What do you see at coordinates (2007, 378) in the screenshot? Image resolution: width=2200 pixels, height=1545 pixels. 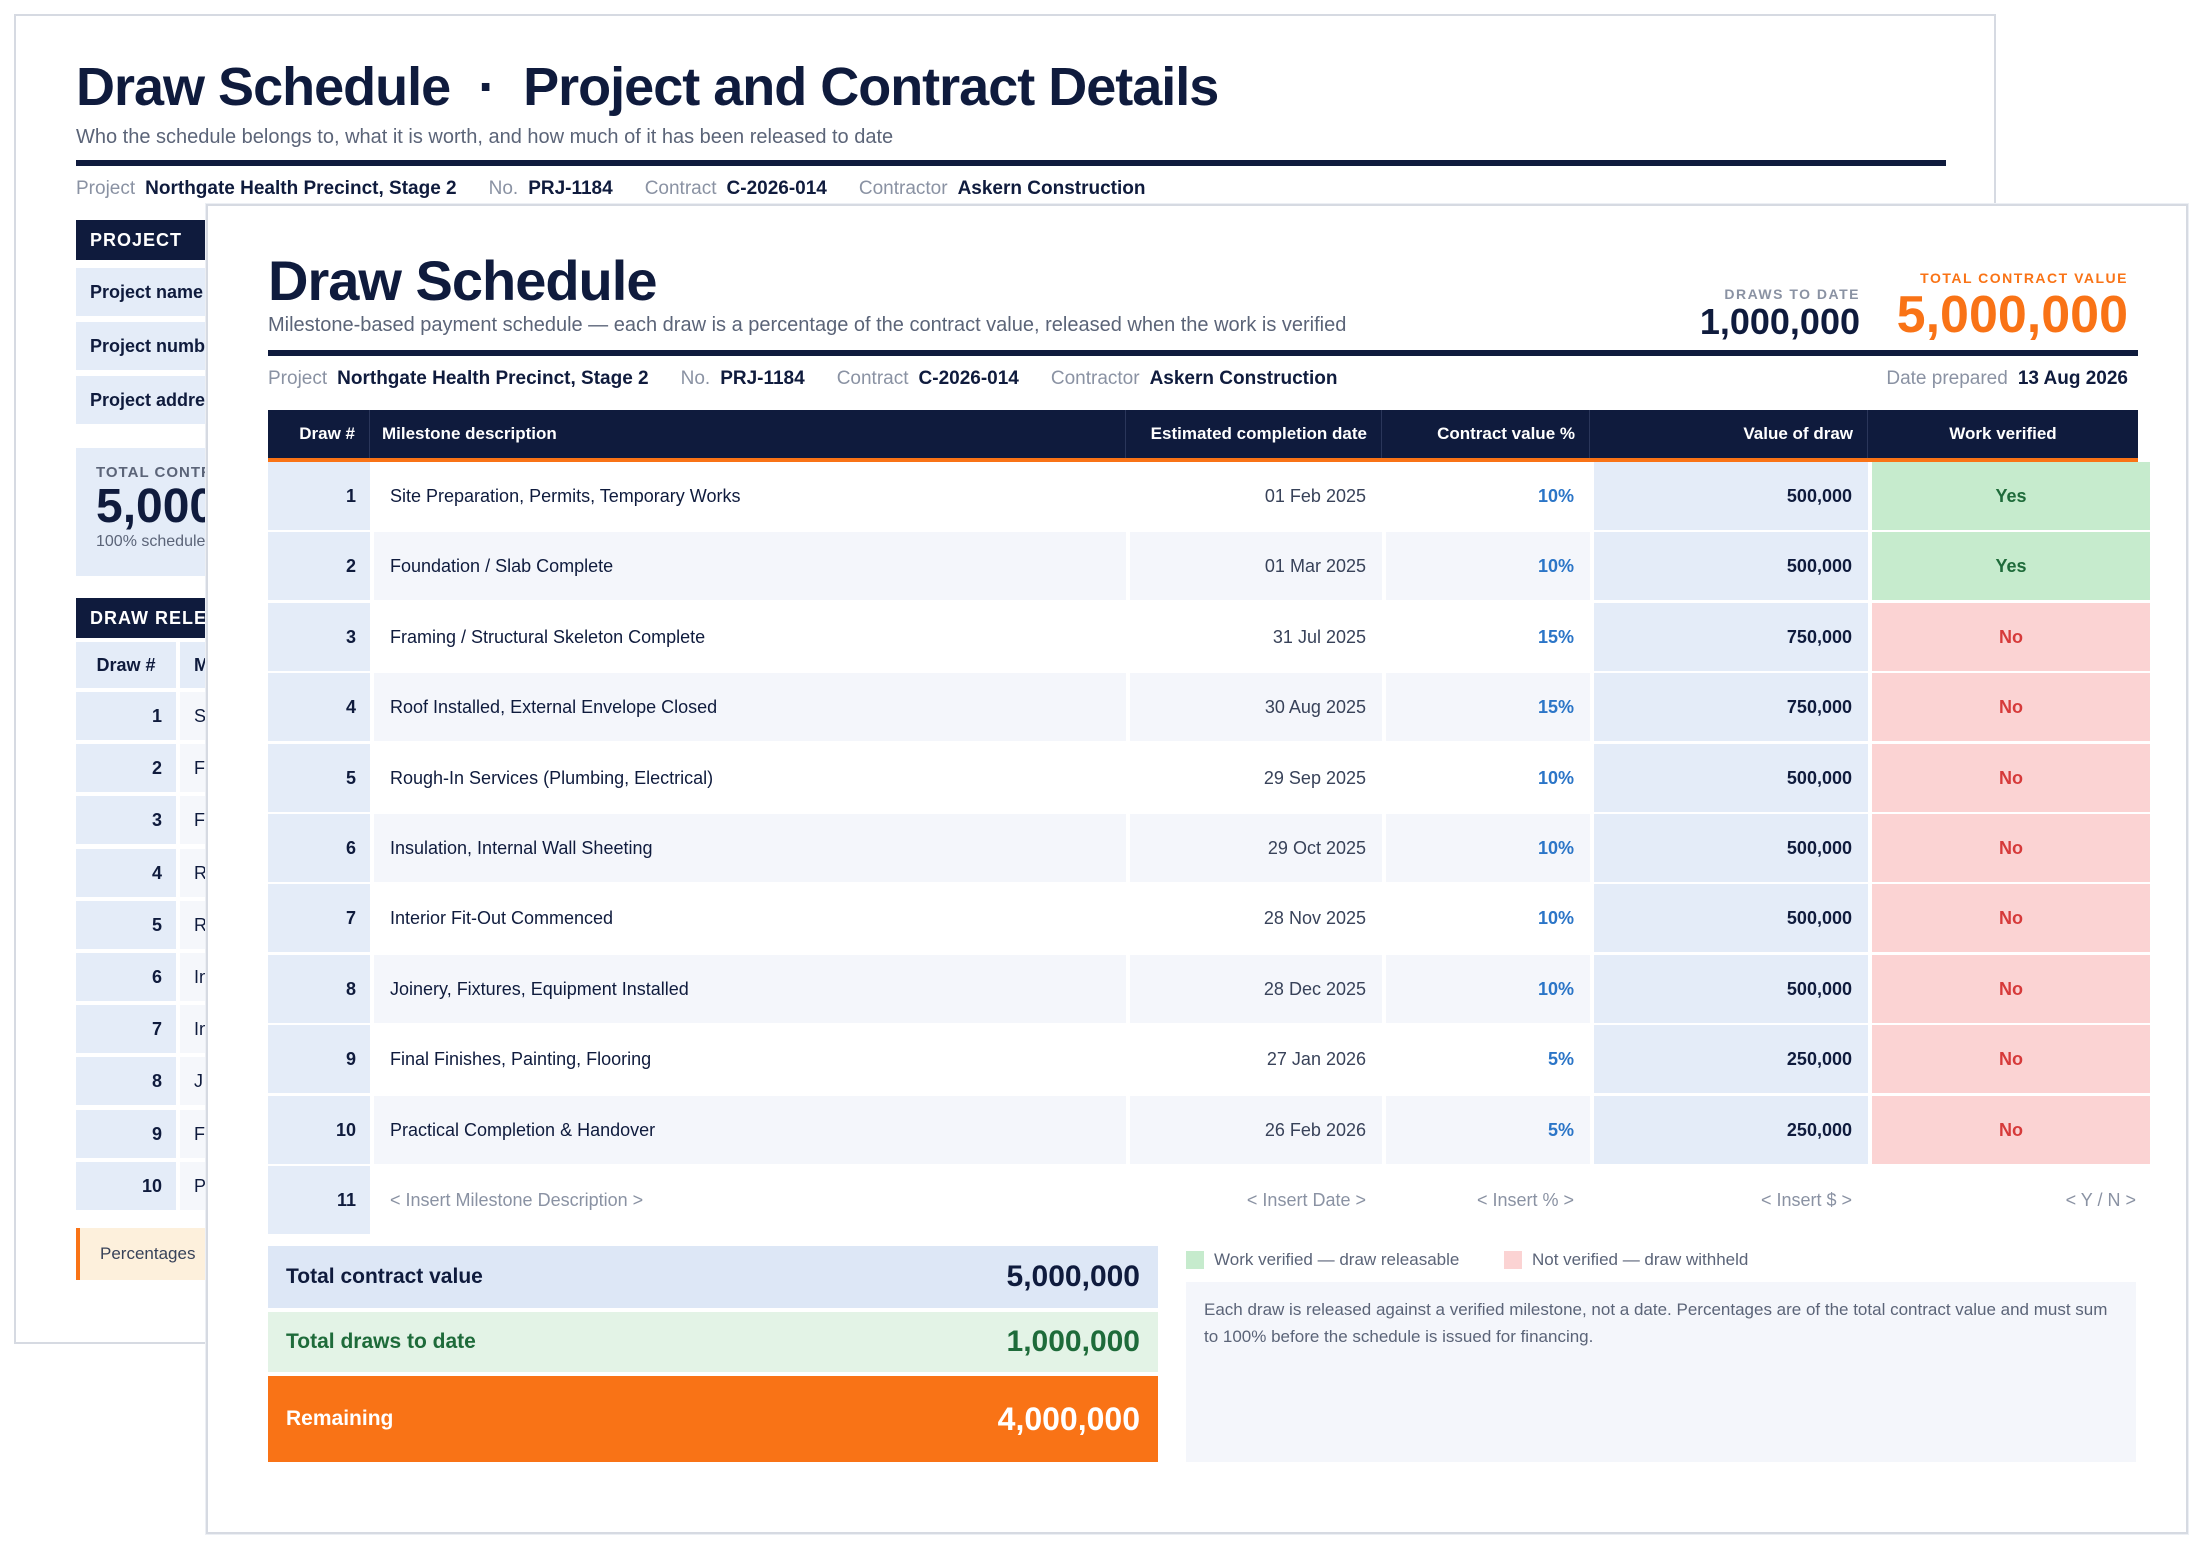 I see `date-prepared: Date prepared 13 Aug 2026` at bounding box center [2007, 378].